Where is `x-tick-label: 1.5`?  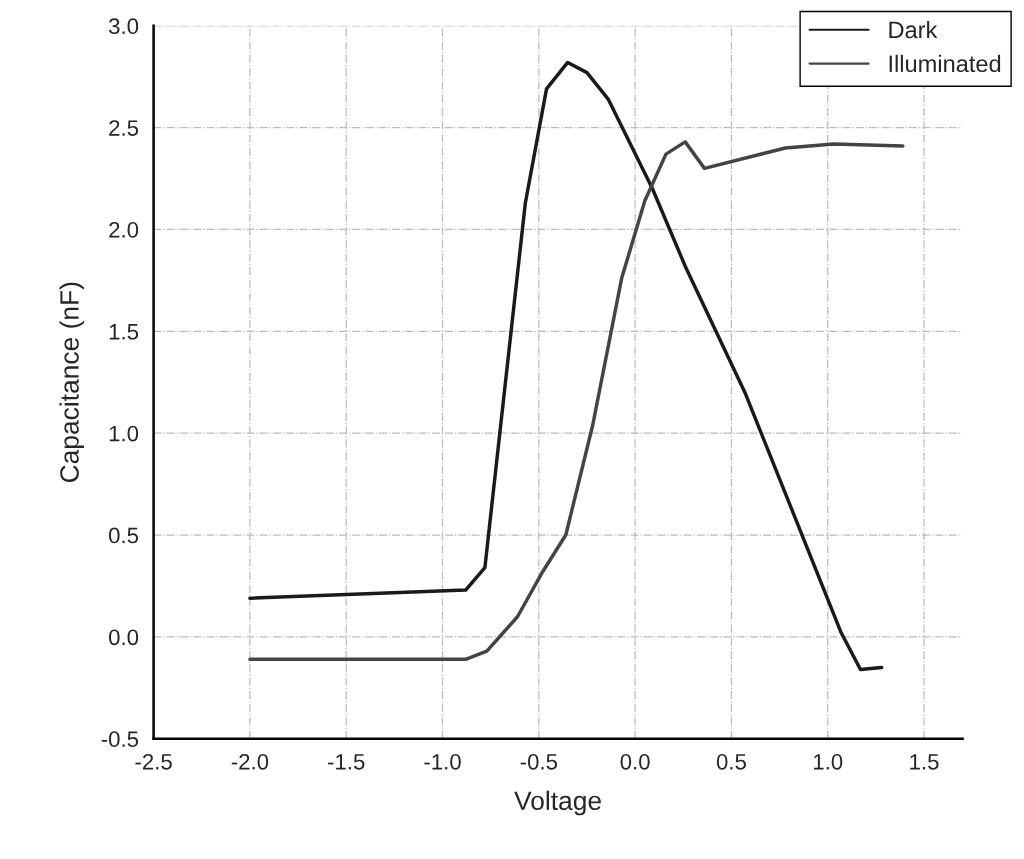
x-tick-label: 1.5 is located at coordinates (924, 762).